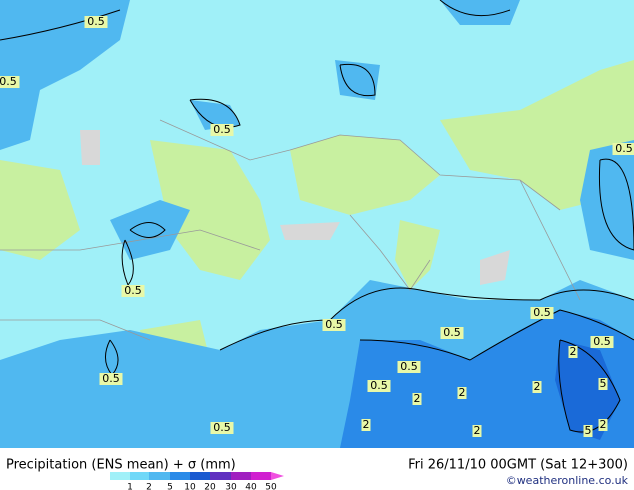  Describe the element at coordinates (121, 465) in the screenshot. I see `map-title: Precipitation (ENS mean) + σ (mm)` at that location.